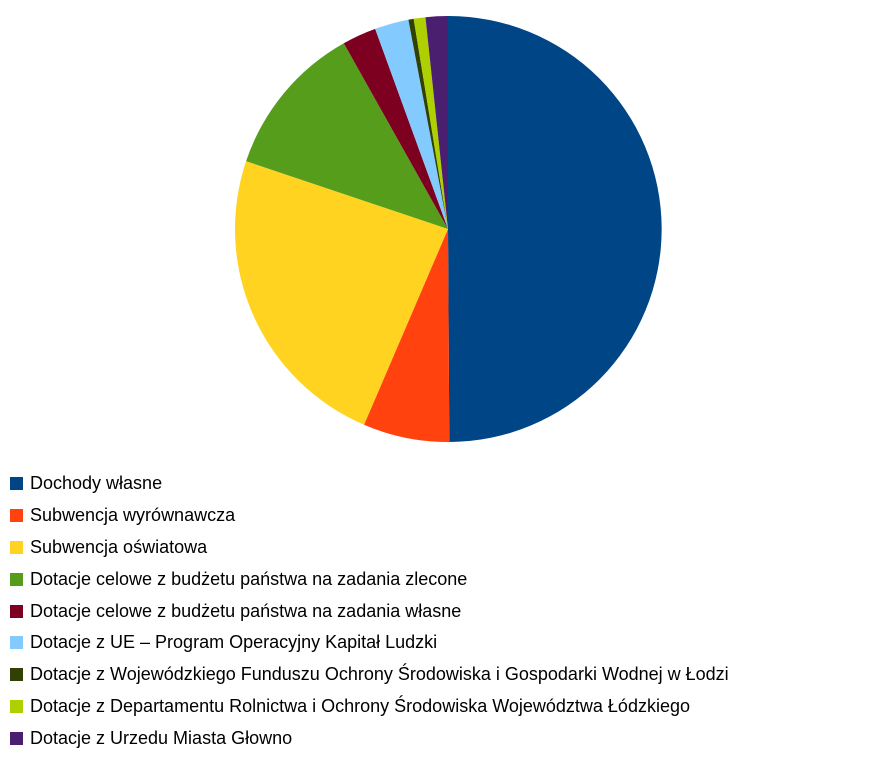 This screenshot has width=887, height=758. I want to click on legend-item: Dochody własne, so click(369, 484).